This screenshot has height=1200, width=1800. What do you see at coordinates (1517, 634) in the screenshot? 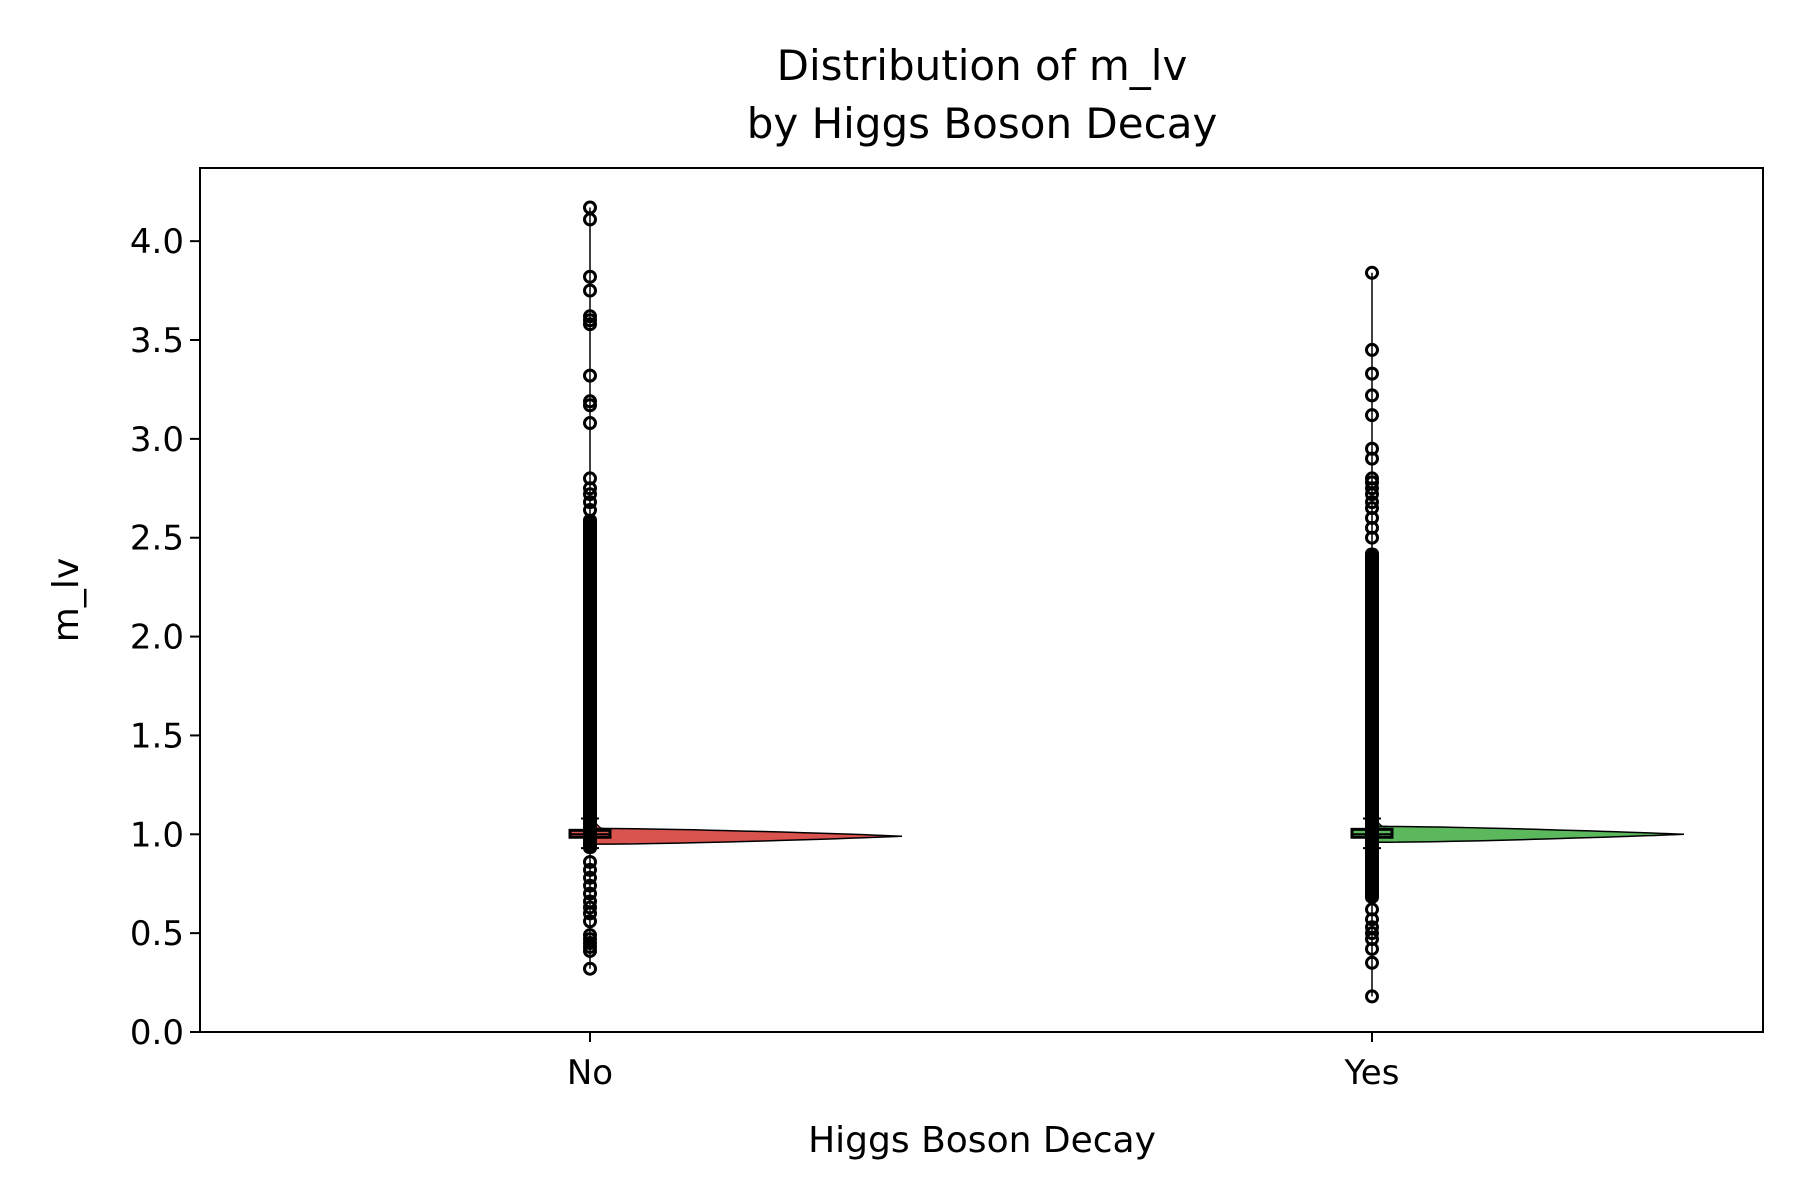
I see `series-yes` at bounding box center [1517, 634].